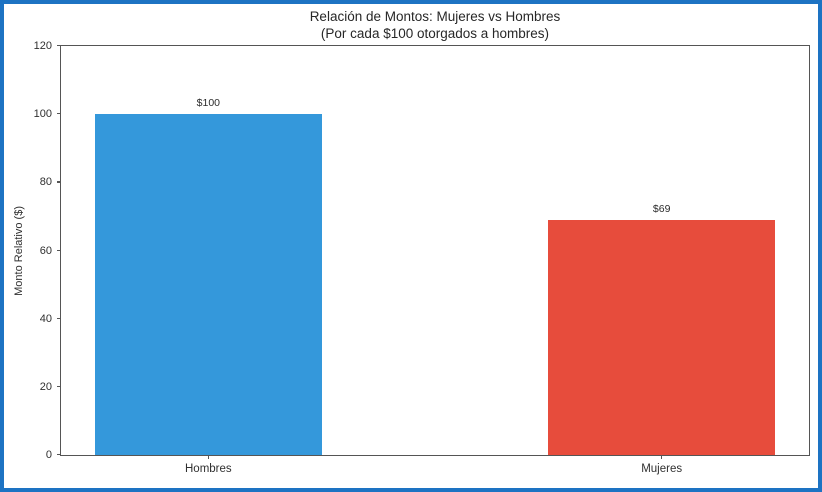  Describe the element at coordinates (662, 469) in the screenshot. I see `x-tick-label-mujeres: Mujeres` at that location.